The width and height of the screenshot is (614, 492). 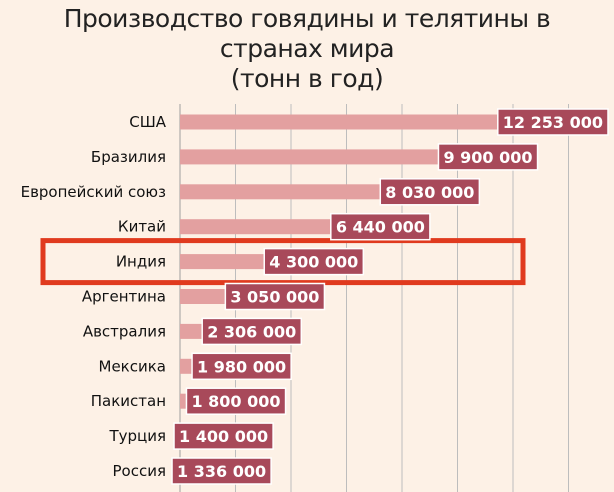 What do you see at coordinates (132, 366) in the screenshot?
I see `category-label-7: Мексика` at bounding box center [132, 366].